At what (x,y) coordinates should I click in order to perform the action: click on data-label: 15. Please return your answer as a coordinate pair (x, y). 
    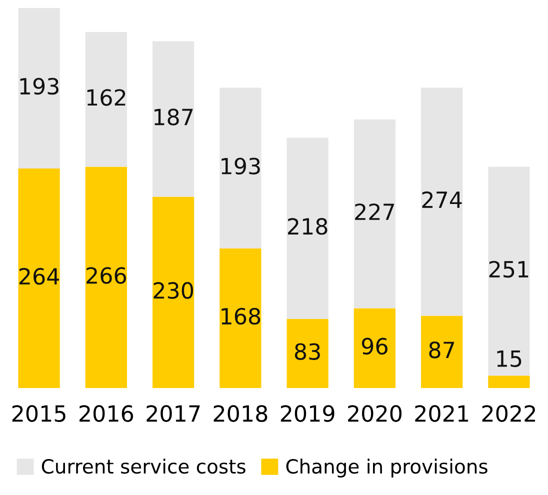
    Looking at the image, I should click on (509, 359).